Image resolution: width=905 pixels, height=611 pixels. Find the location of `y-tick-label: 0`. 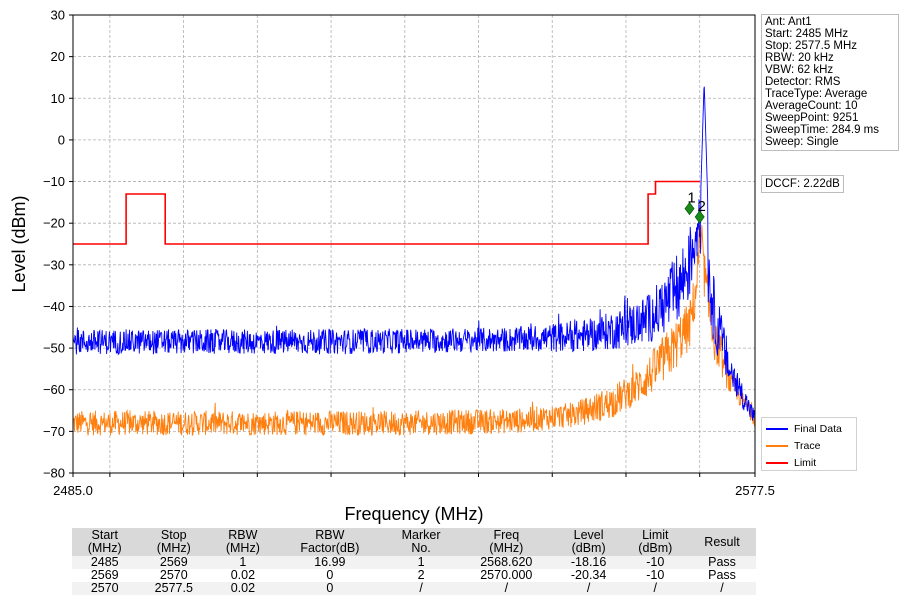

y-tick-label: 0 is located at coordinates (61, 139).